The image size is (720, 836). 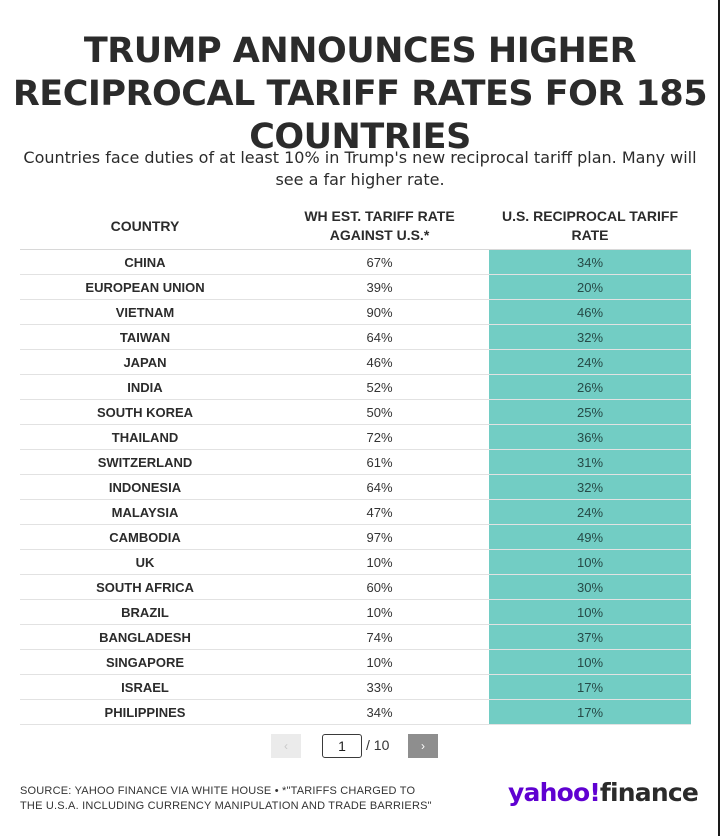 I want to click on table-row: CHINA 67% 34%, so click(x=355, y=262).